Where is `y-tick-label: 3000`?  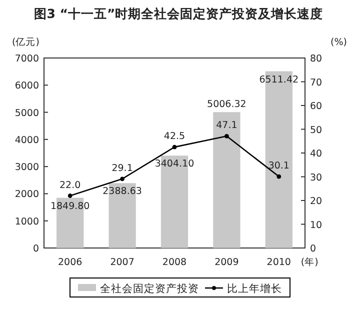 y-tick-label: 3000 is located at coordinates (26, 168).